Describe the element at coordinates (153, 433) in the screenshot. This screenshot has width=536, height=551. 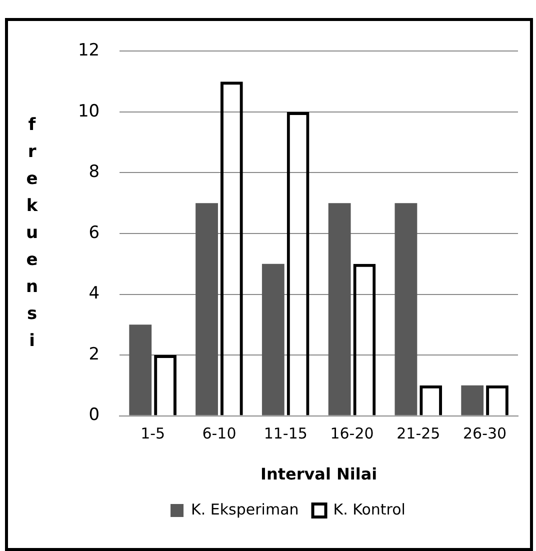
I see `x-tick-label: 1-5` at that location.